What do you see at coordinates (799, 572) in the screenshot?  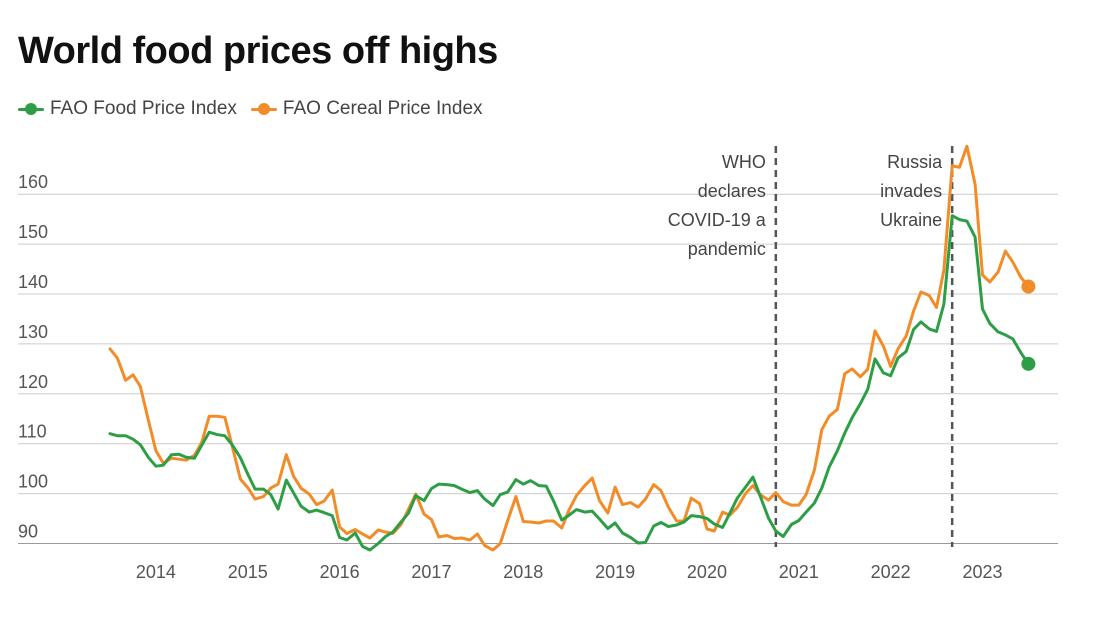 I see `x-tick-label: 2021` at bounding box center [799, 572].